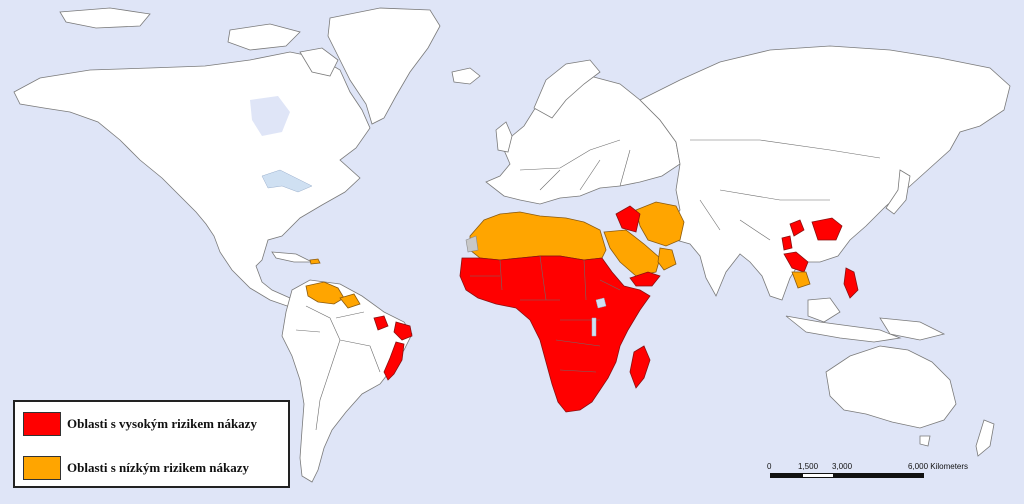 The image size is (1024, 504). What do you see at coordinates (796, 262) in the screenshot?
I see `laos` at bounding box center [796, 262].